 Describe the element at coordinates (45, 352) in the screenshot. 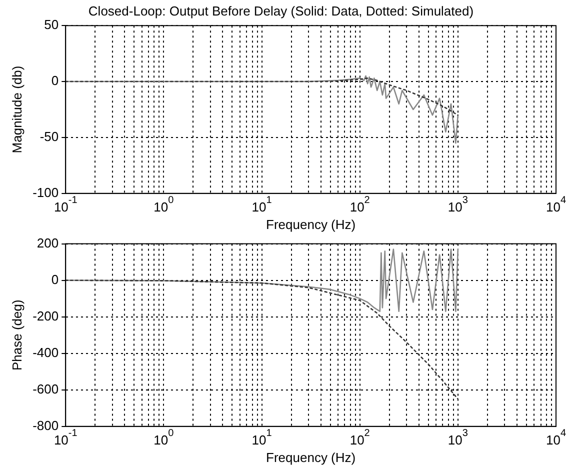

I see `y-tick-label: -400` at that location.